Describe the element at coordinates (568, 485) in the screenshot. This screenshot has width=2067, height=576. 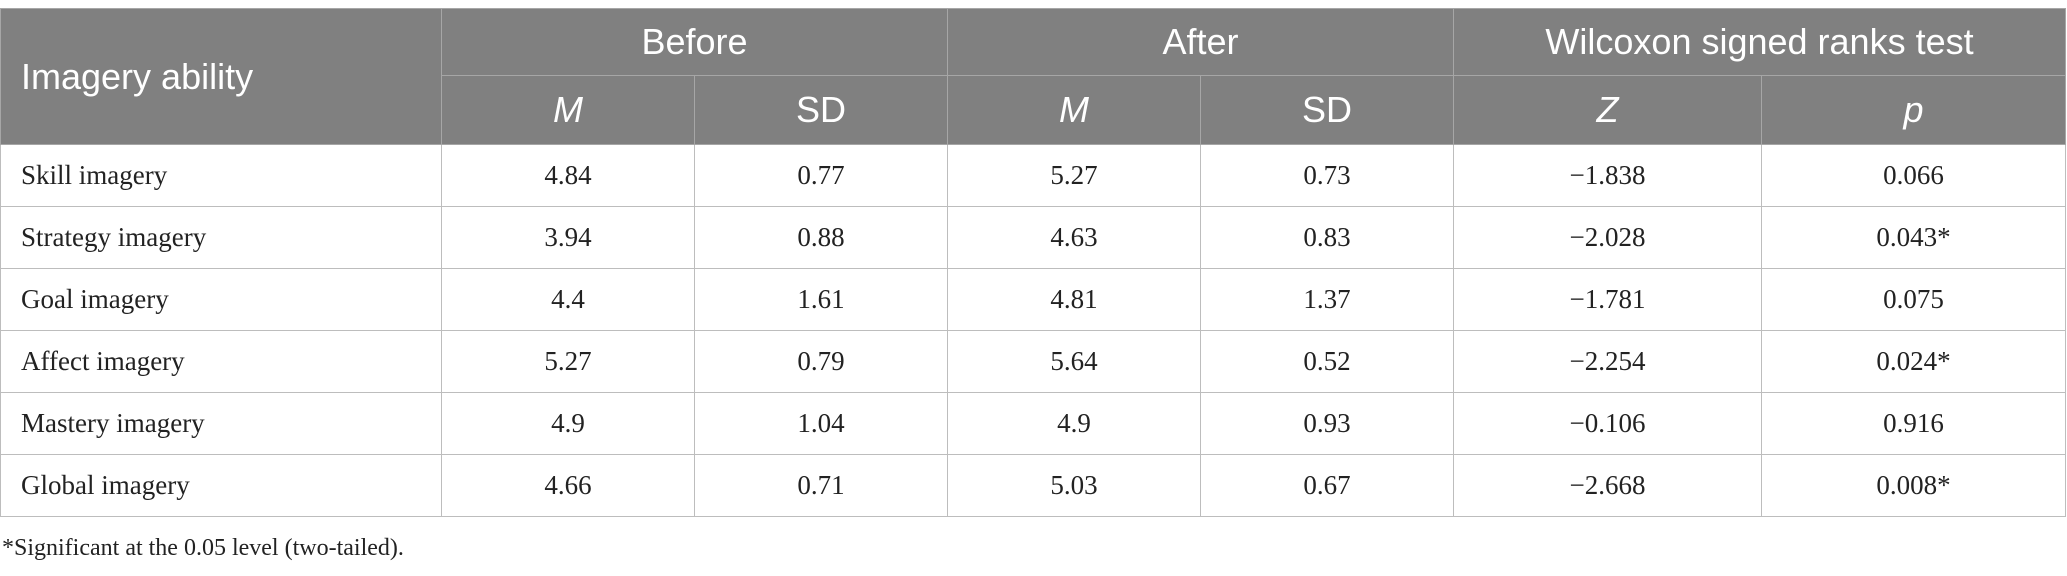
I see `cell-before-m: 4.66` at that location.